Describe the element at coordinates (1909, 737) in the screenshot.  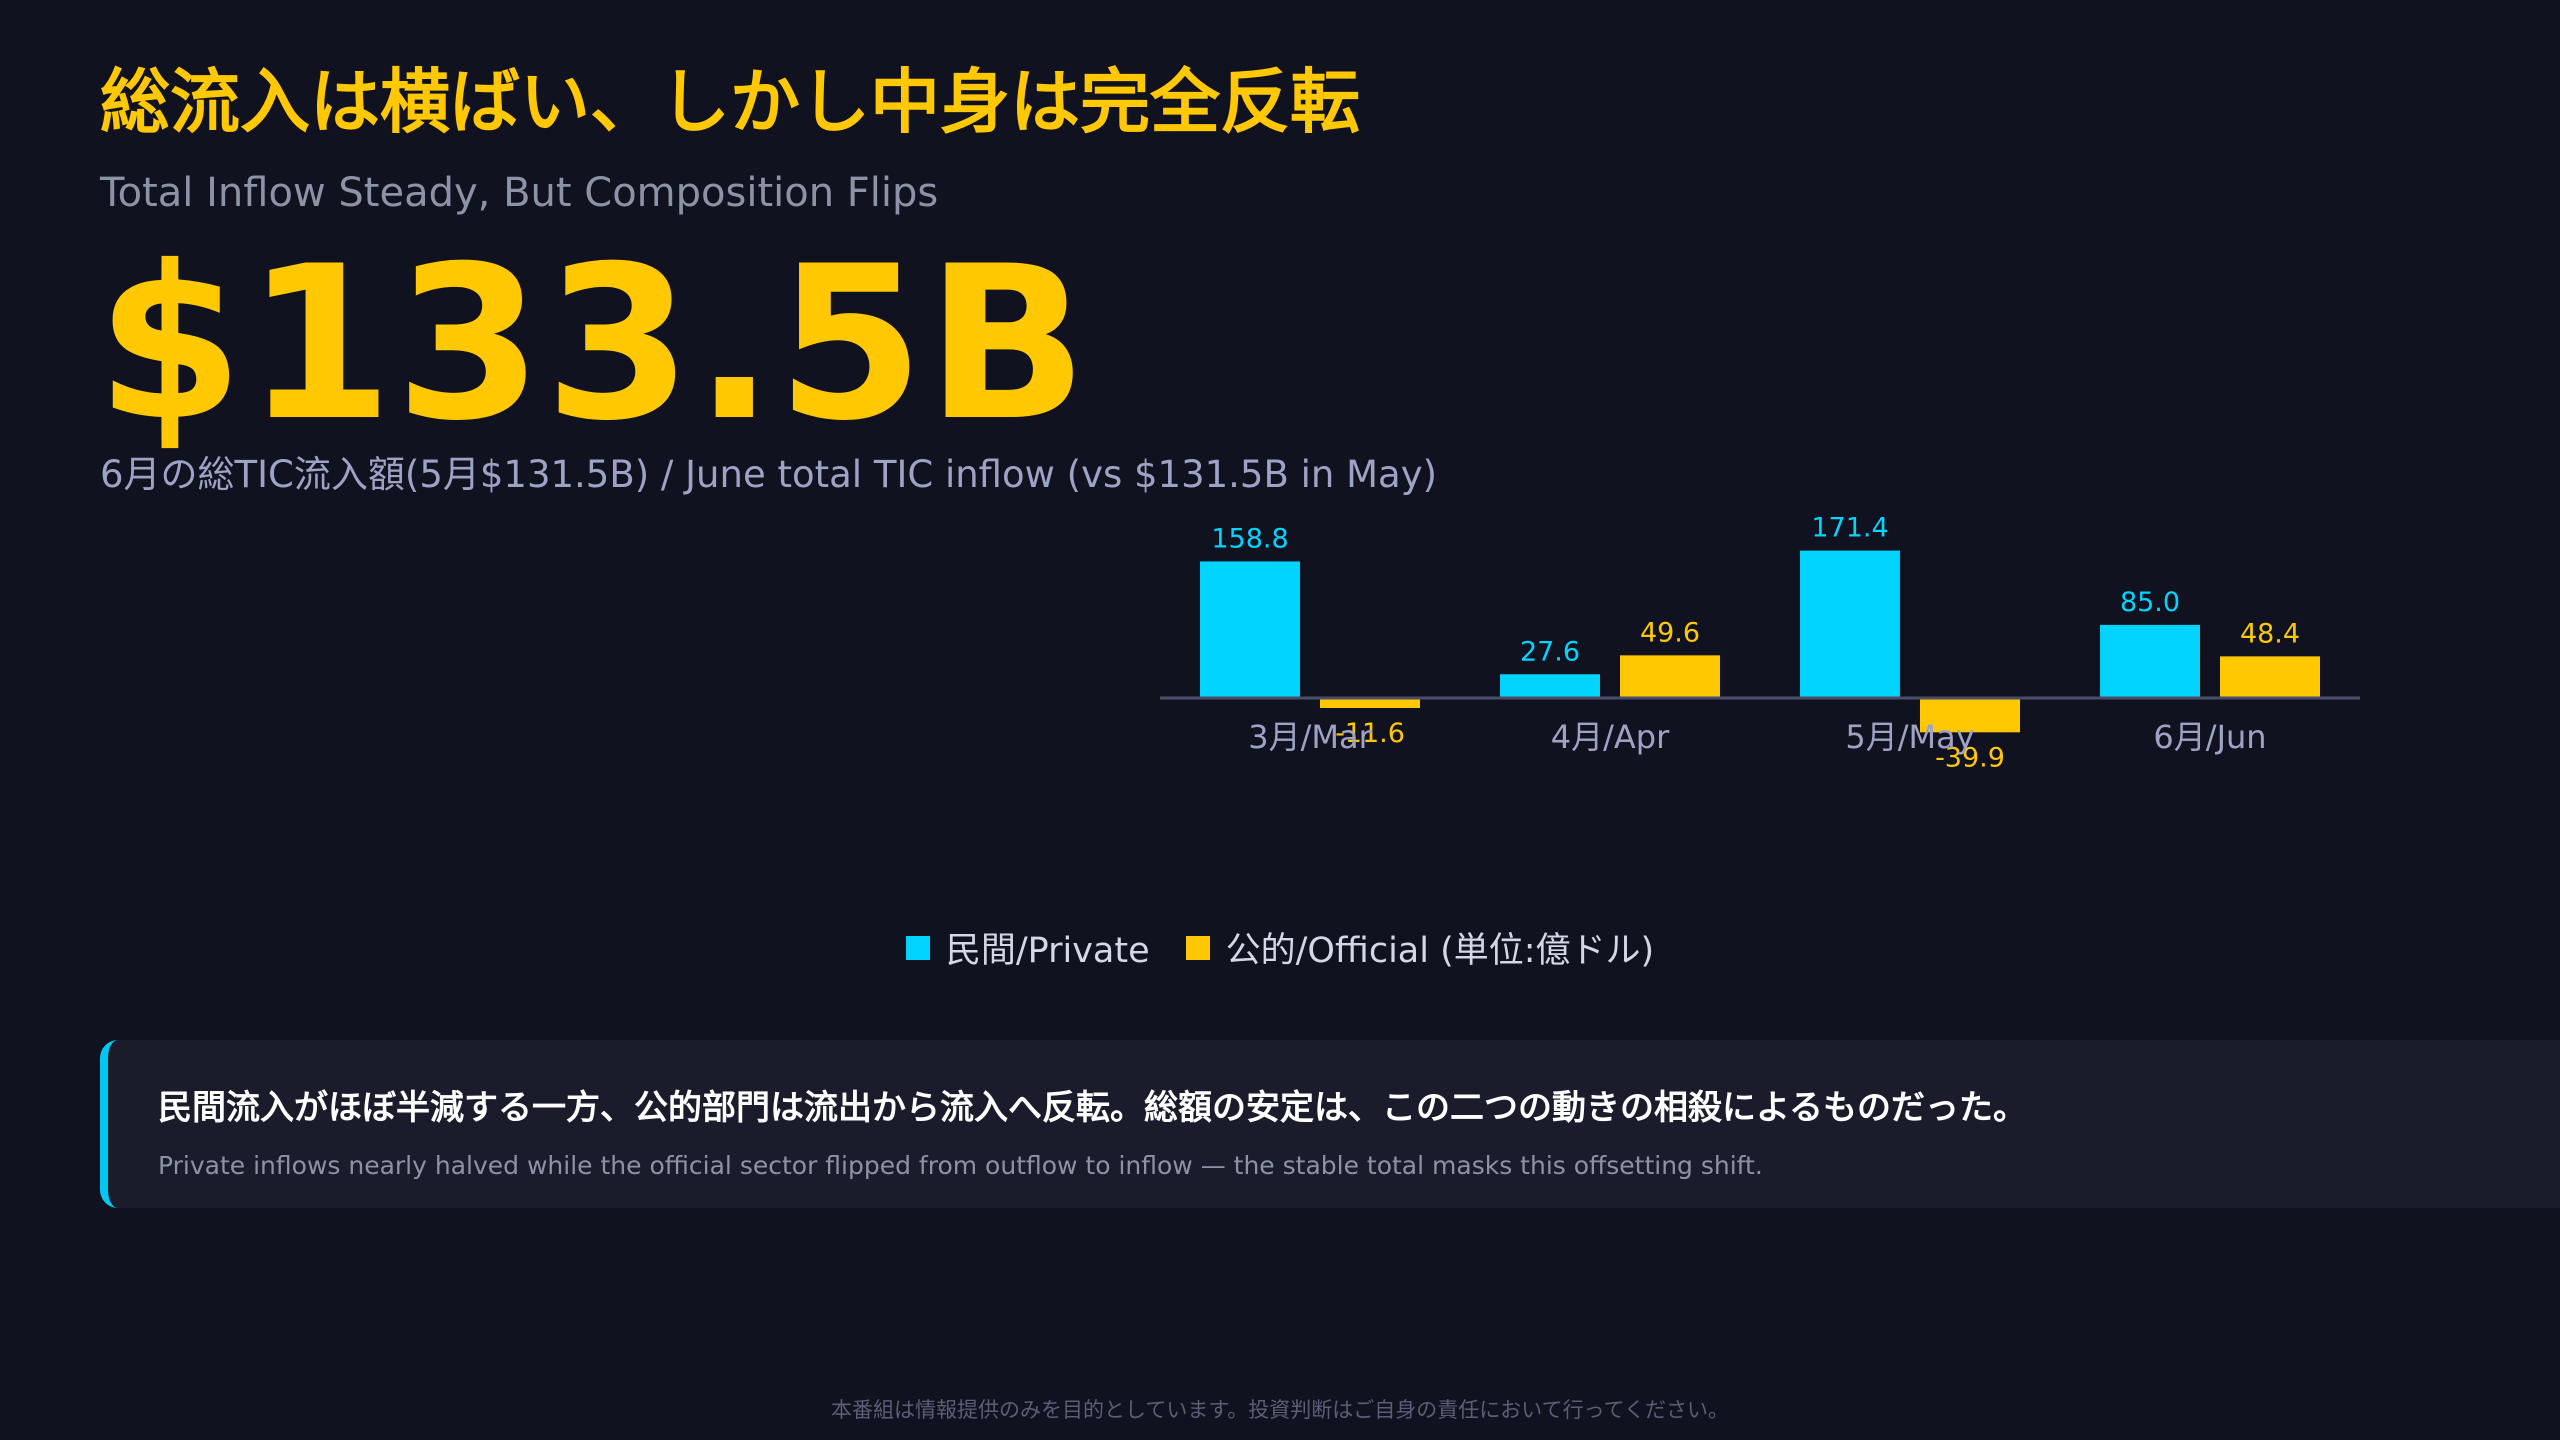
I see `x-tick-label-2: 5月/May` at that location.